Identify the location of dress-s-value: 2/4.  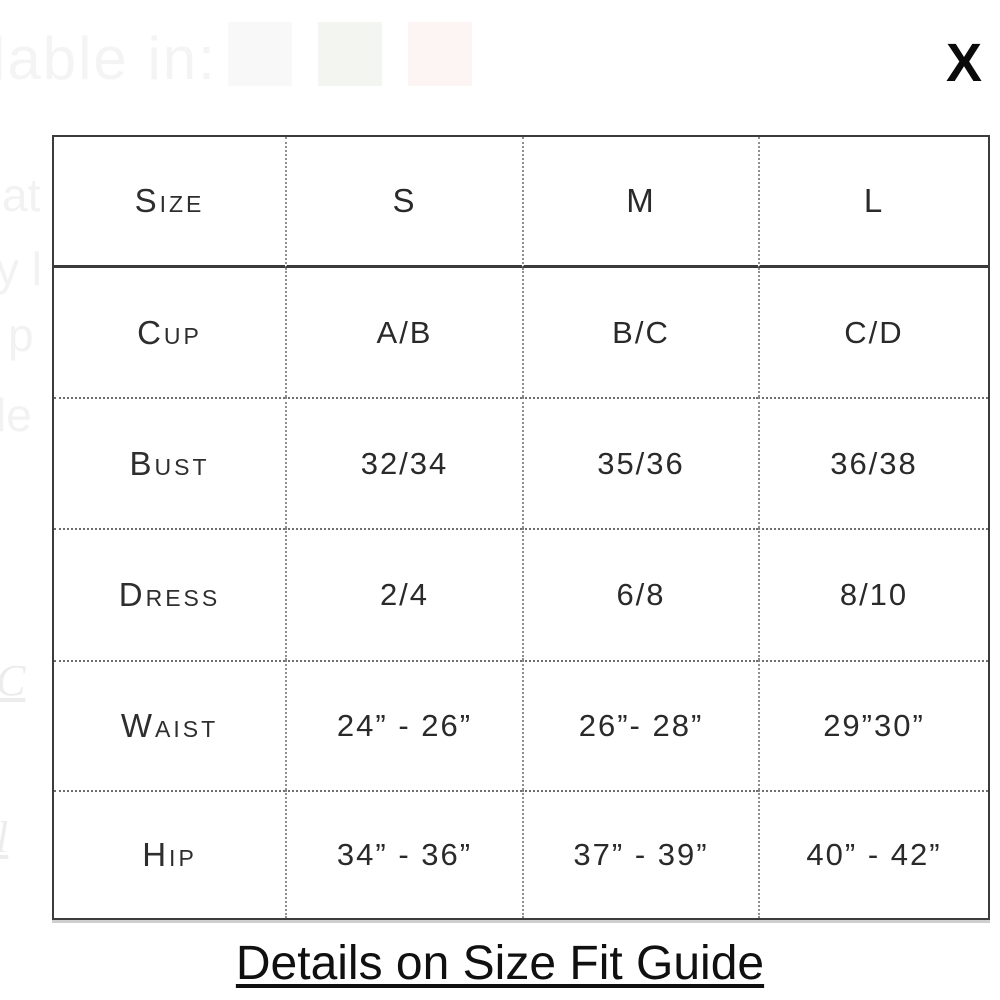
(403, 594).